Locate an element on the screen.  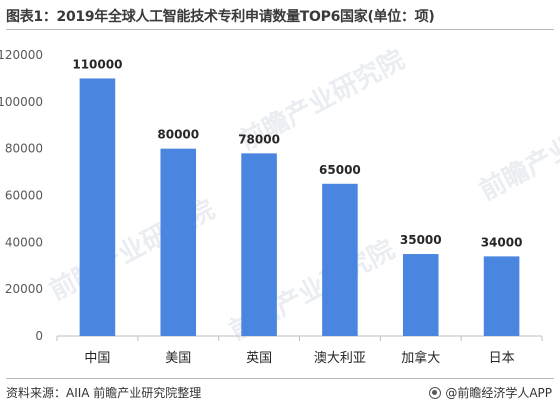
brand-credit: @前瞻经济学人APP is located at coordinates (490, 392).